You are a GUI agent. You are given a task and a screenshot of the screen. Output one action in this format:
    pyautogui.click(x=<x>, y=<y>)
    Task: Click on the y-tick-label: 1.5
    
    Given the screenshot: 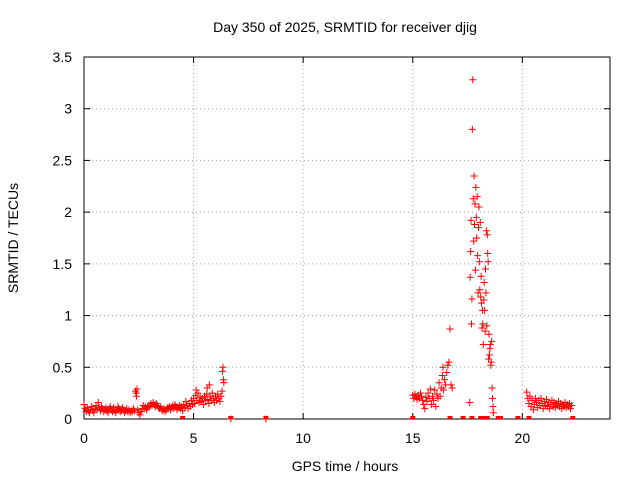 What is the action you would take?
    pyautogui.click(x=63, y=264)
    